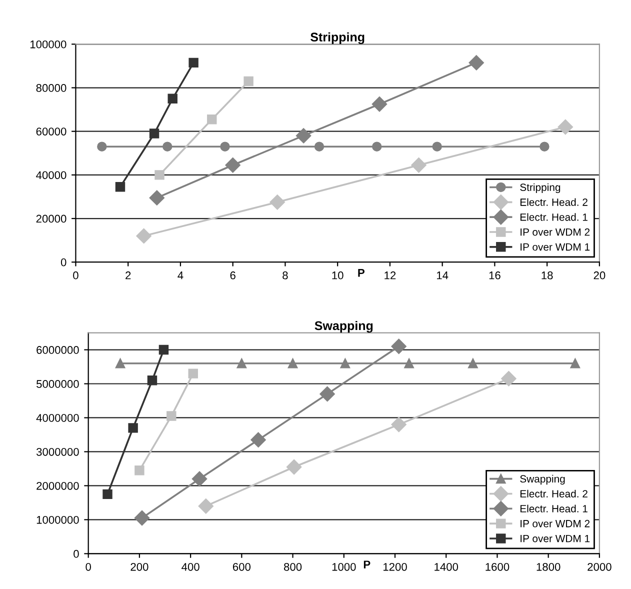 The image size is (631, 589). I want to click on y-tick-label: 1000000, so click(57, 520).